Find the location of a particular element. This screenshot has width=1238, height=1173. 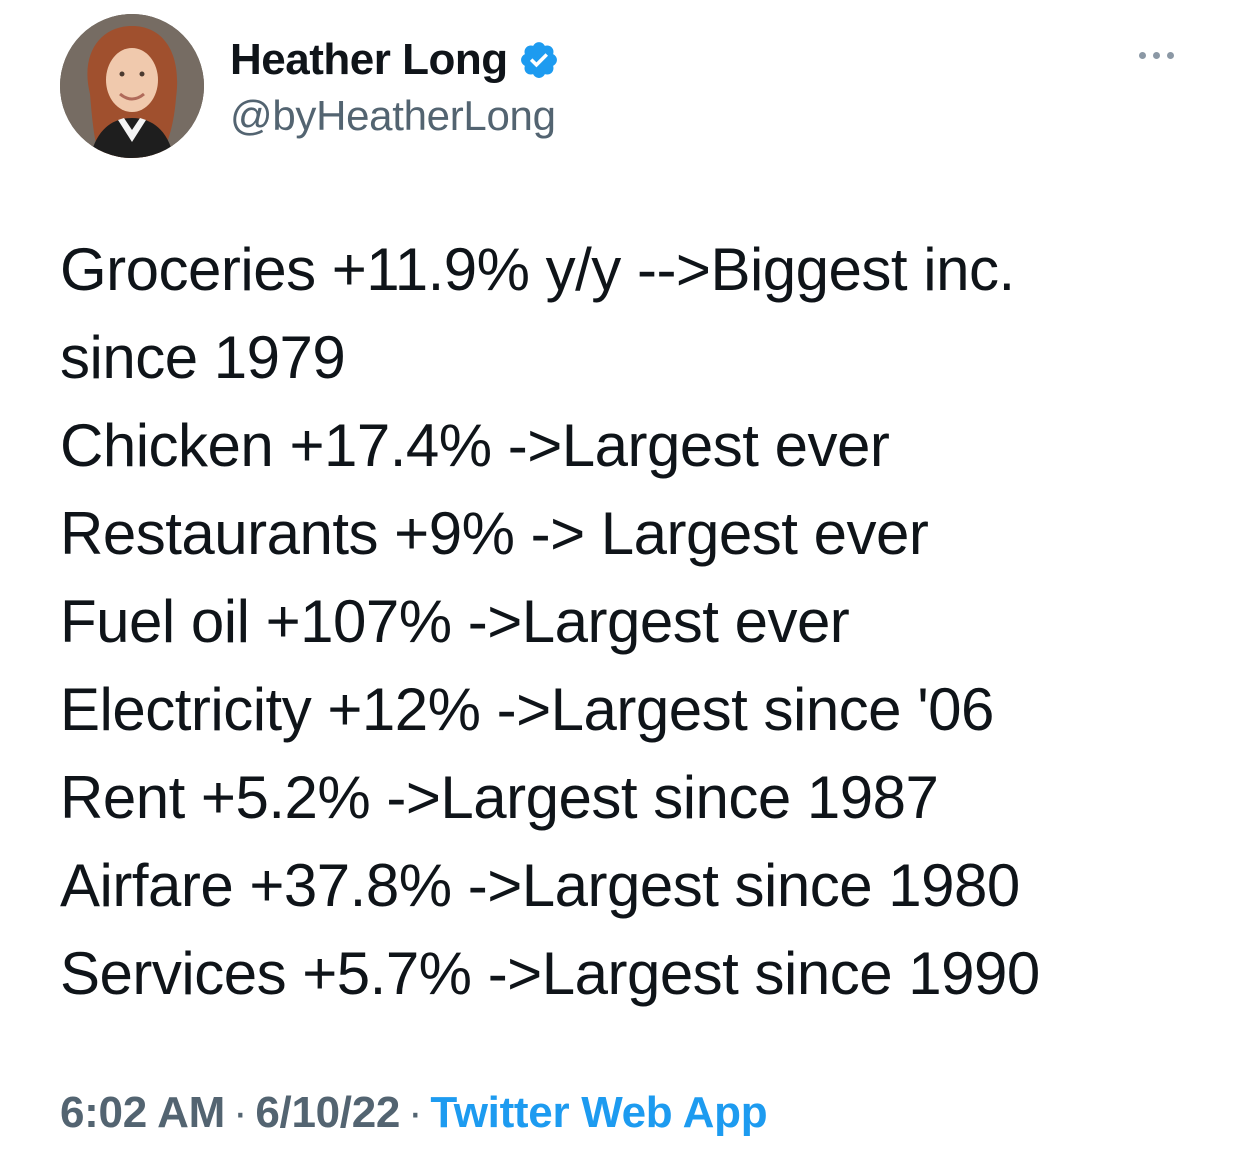

tweet-line: Services +5.7% ->Largest since 1990 is located at coordinates (550, 973).